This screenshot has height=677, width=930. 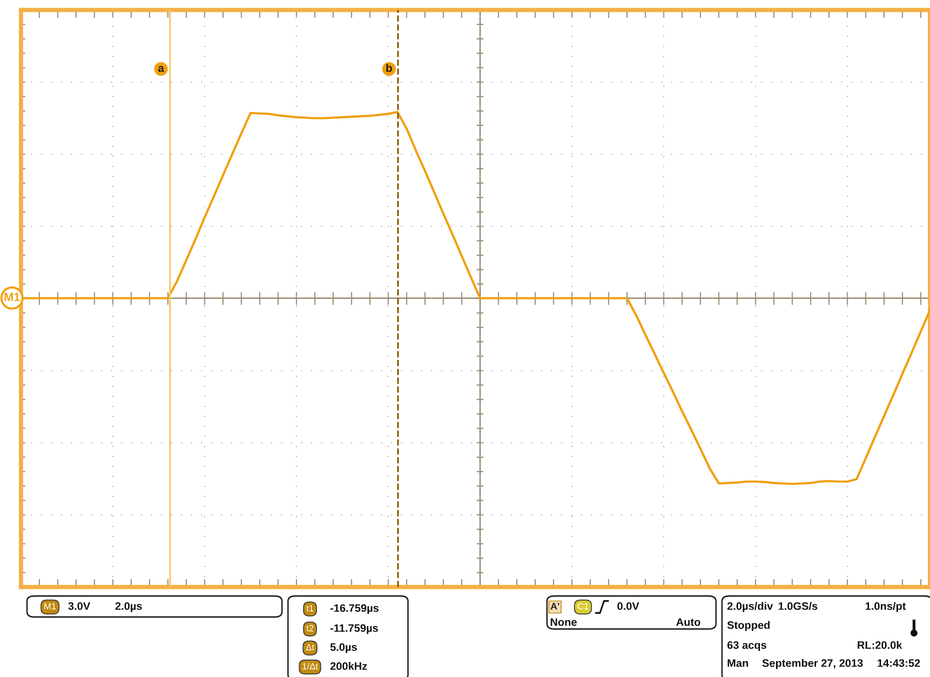 I want to click on text: t1, so click(x=310, y=608).